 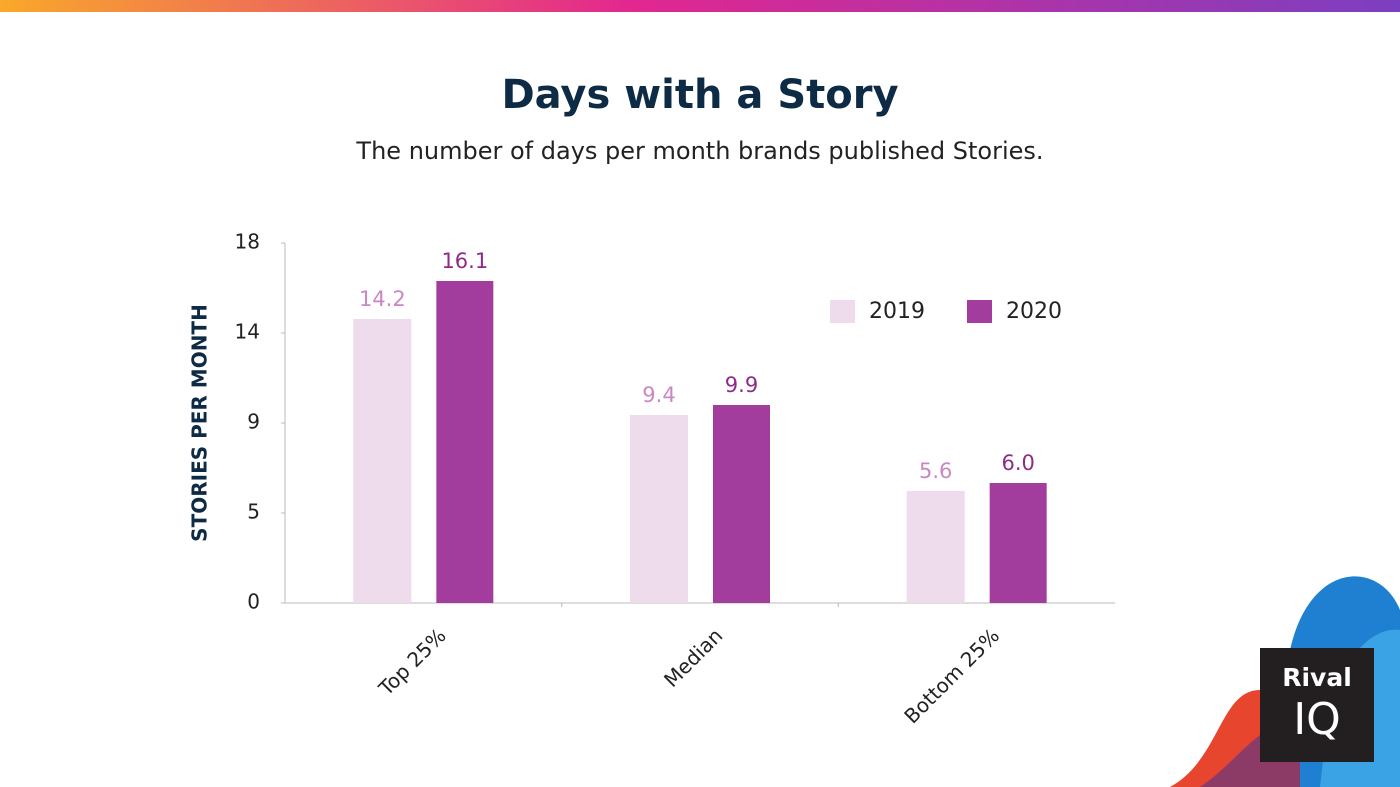 What do you see at coordinates (247, 242) in the screenshot?
I see `y-tick-label: 18` at bounding box center [247, 242].